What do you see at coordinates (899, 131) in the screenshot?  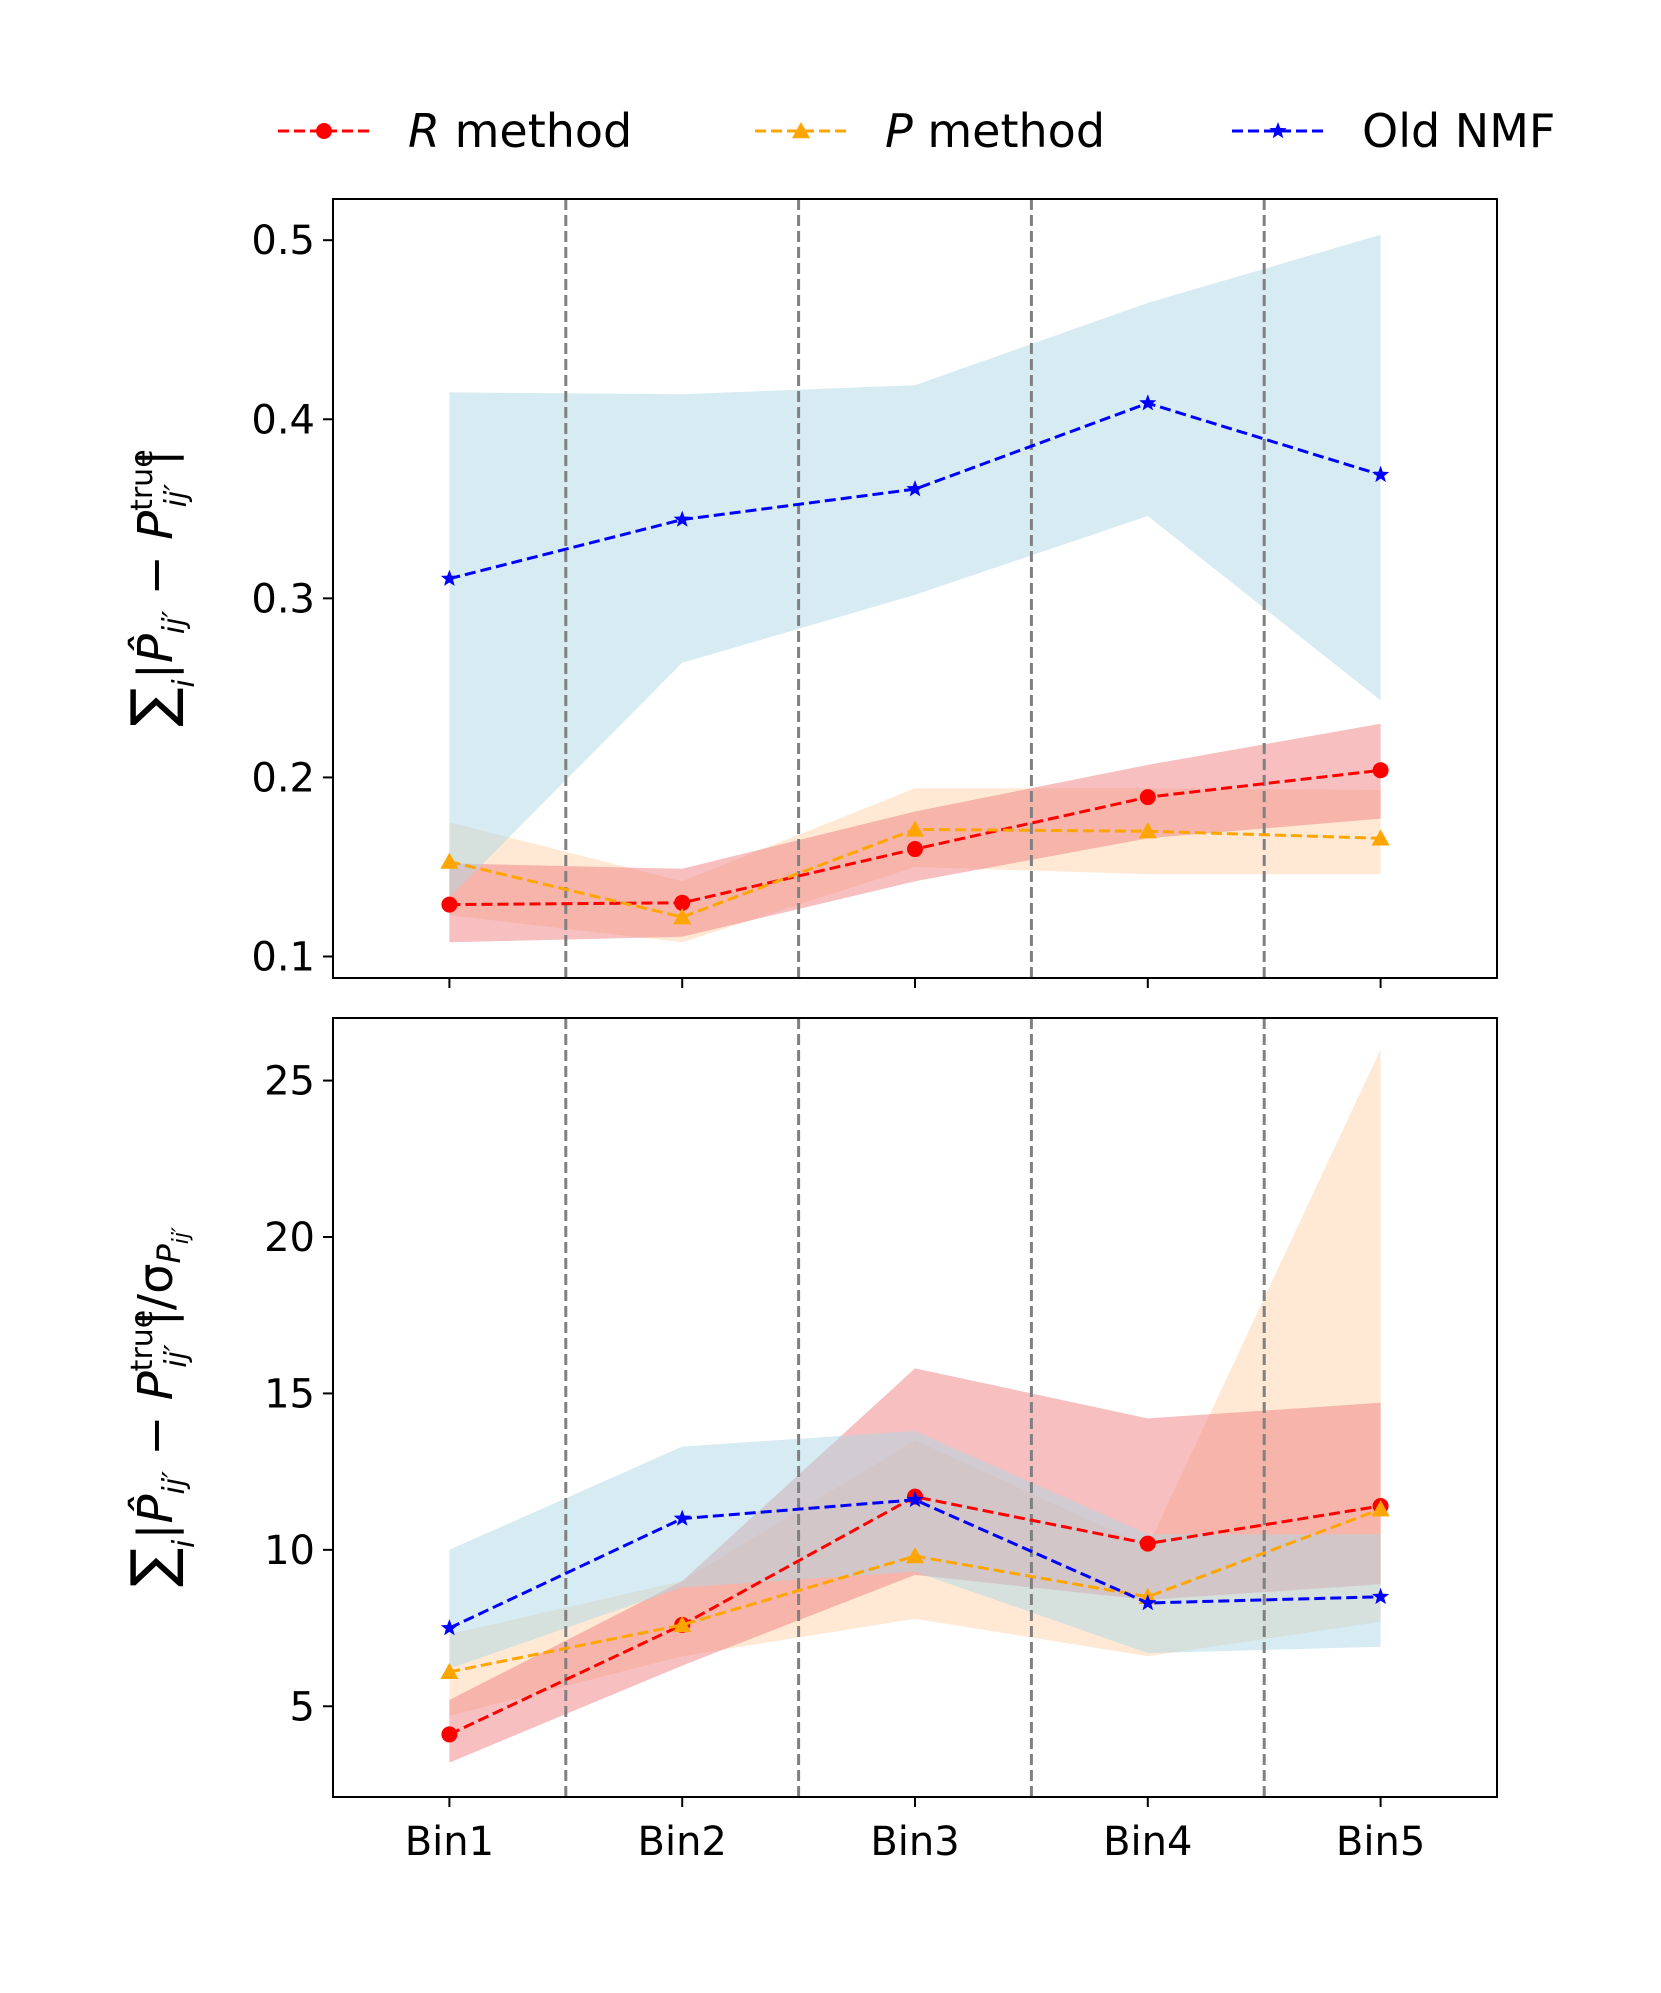 I see `legend-label-italic: P` at bounding box center [899, 131].